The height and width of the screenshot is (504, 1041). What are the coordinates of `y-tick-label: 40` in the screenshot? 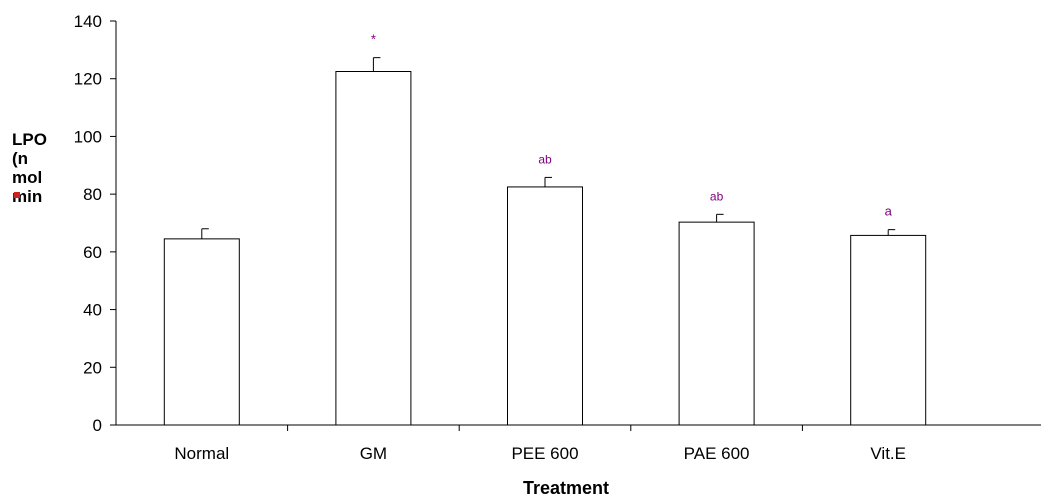 It's located at (92, 310).